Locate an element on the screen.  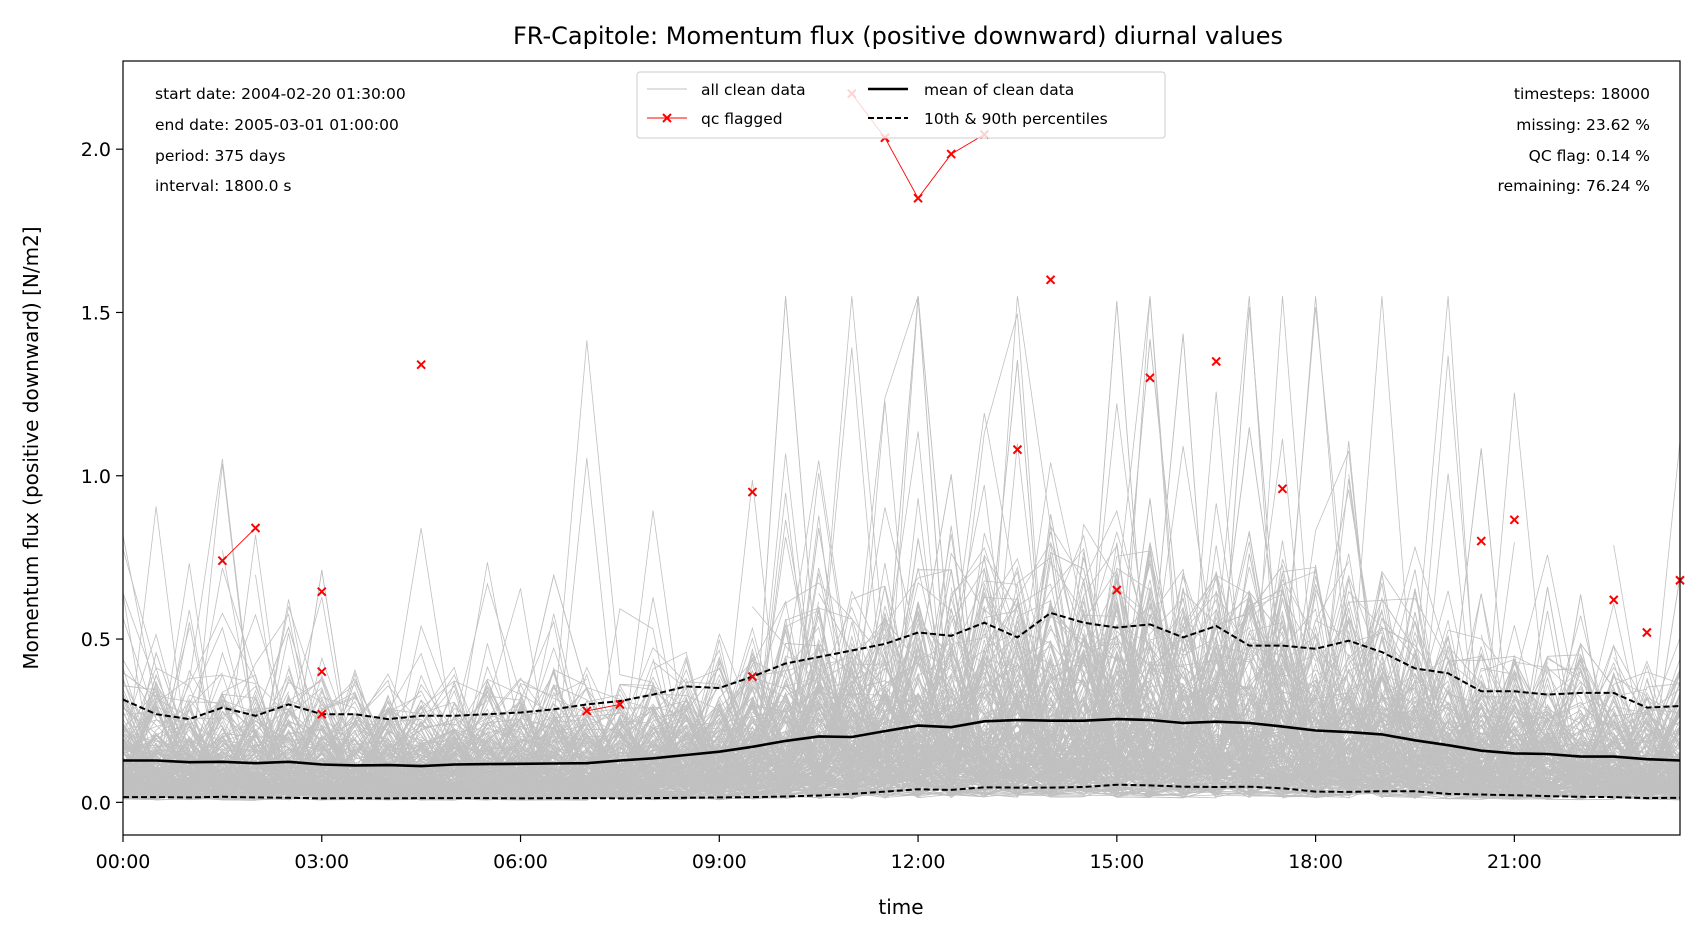
info-start-date: start date: 2004-02-20 01:30:00 is located at coordinates (280, 94).